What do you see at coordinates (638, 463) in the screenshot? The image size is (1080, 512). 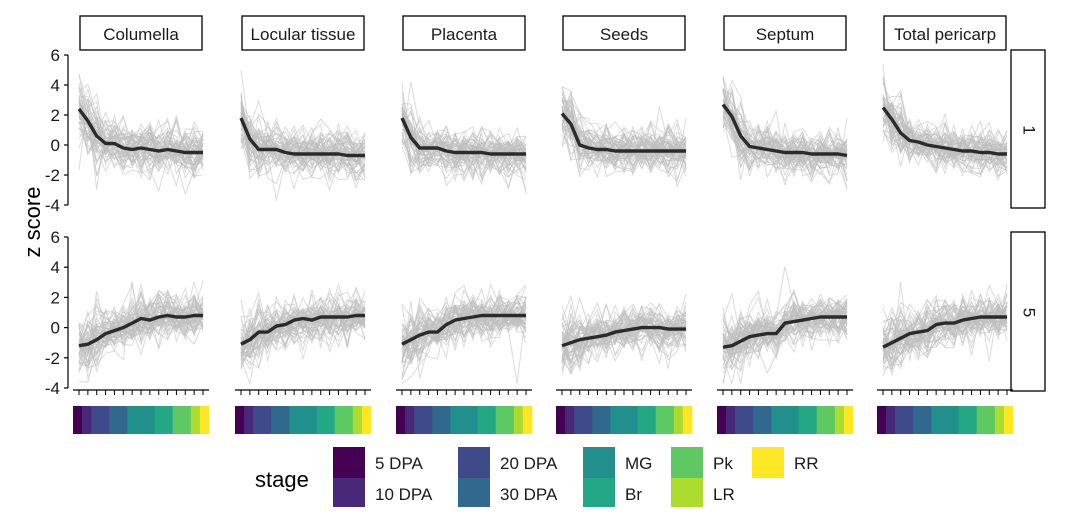 I see `legend-label-4: MG` at bounding box center [638, 463].